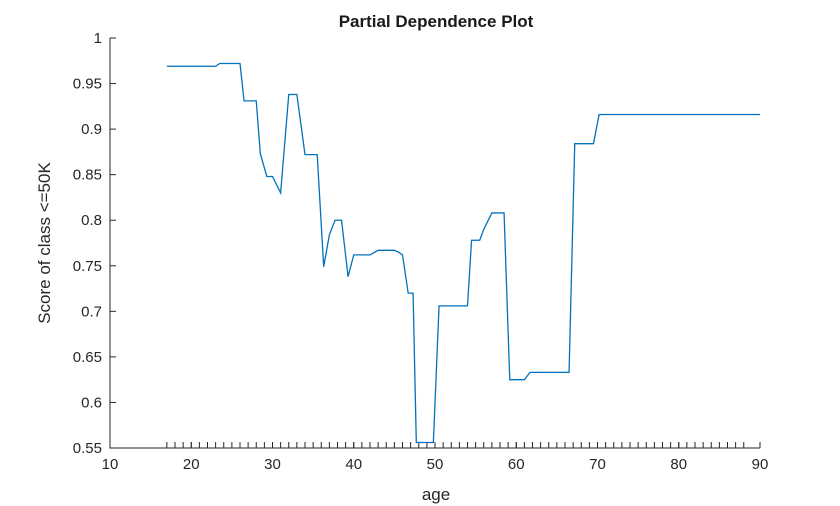 Image resolution: width=840 pixels, height=506 pixels. Describe the element at coordinates (91, 129) in the screenshot. I see `y-tick-label: 0.9` at that location.